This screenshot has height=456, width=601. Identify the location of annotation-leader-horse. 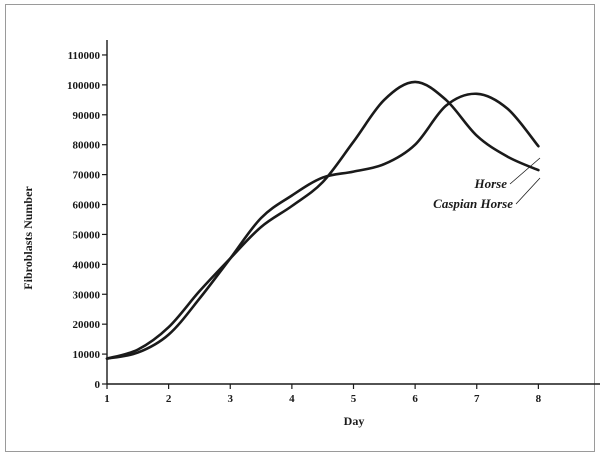
(525, 171).